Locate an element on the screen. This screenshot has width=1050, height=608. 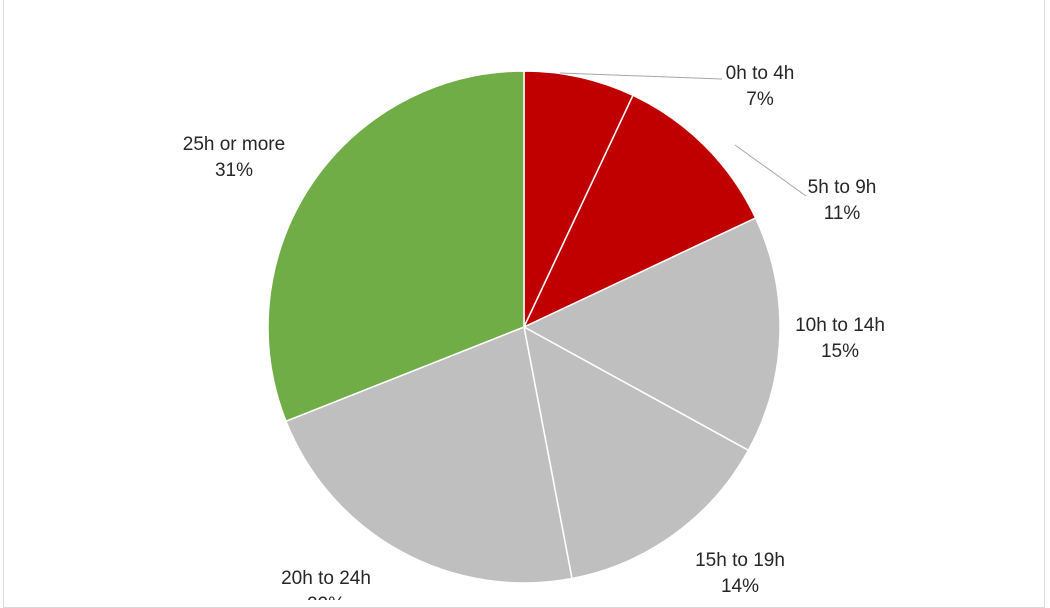
data-label-value: 7% is located at coordinates (760, 99).